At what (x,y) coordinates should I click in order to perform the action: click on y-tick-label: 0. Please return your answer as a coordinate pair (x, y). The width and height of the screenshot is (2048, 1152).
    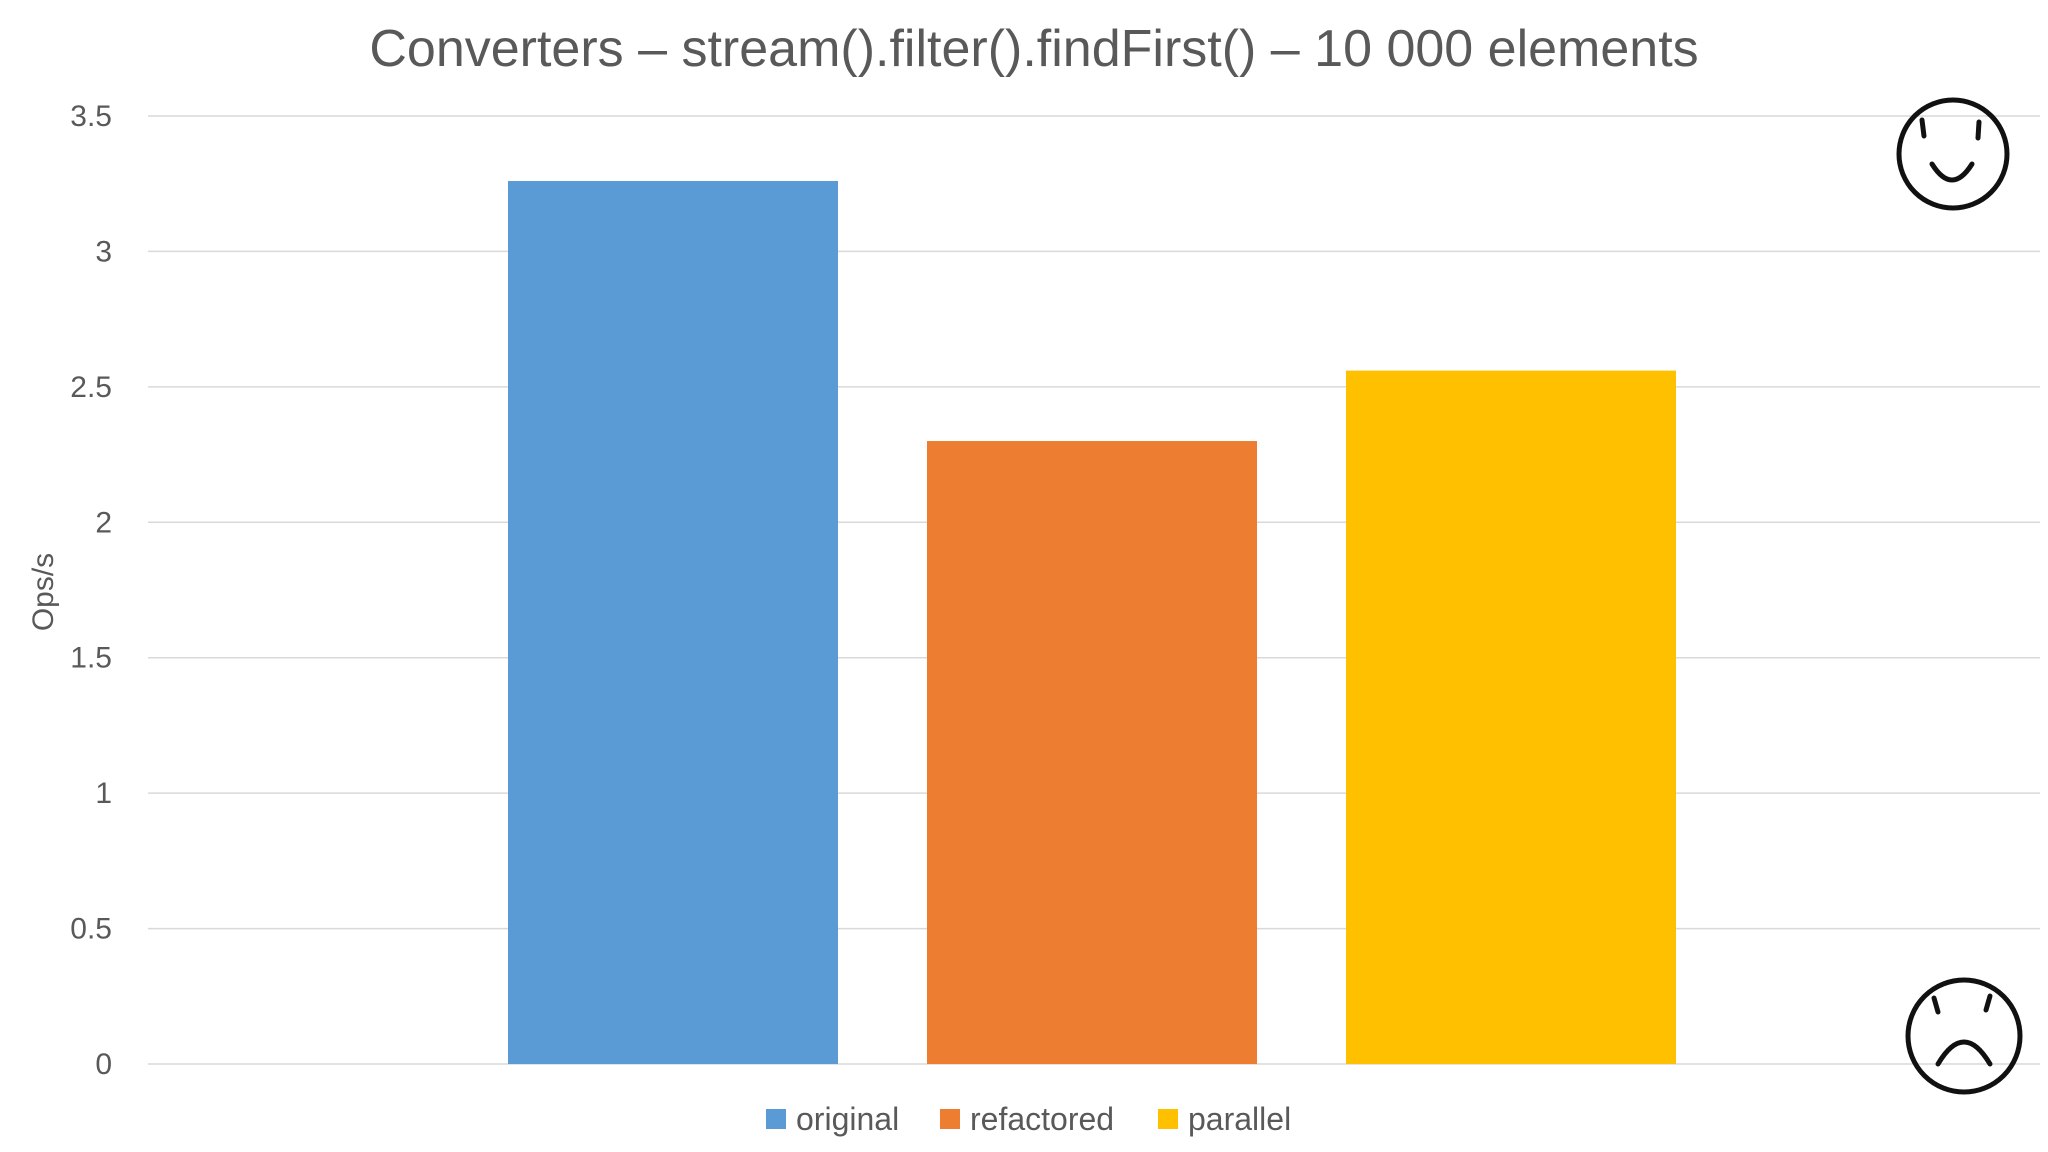
    Looking at the image, I should click on (103, 1064).